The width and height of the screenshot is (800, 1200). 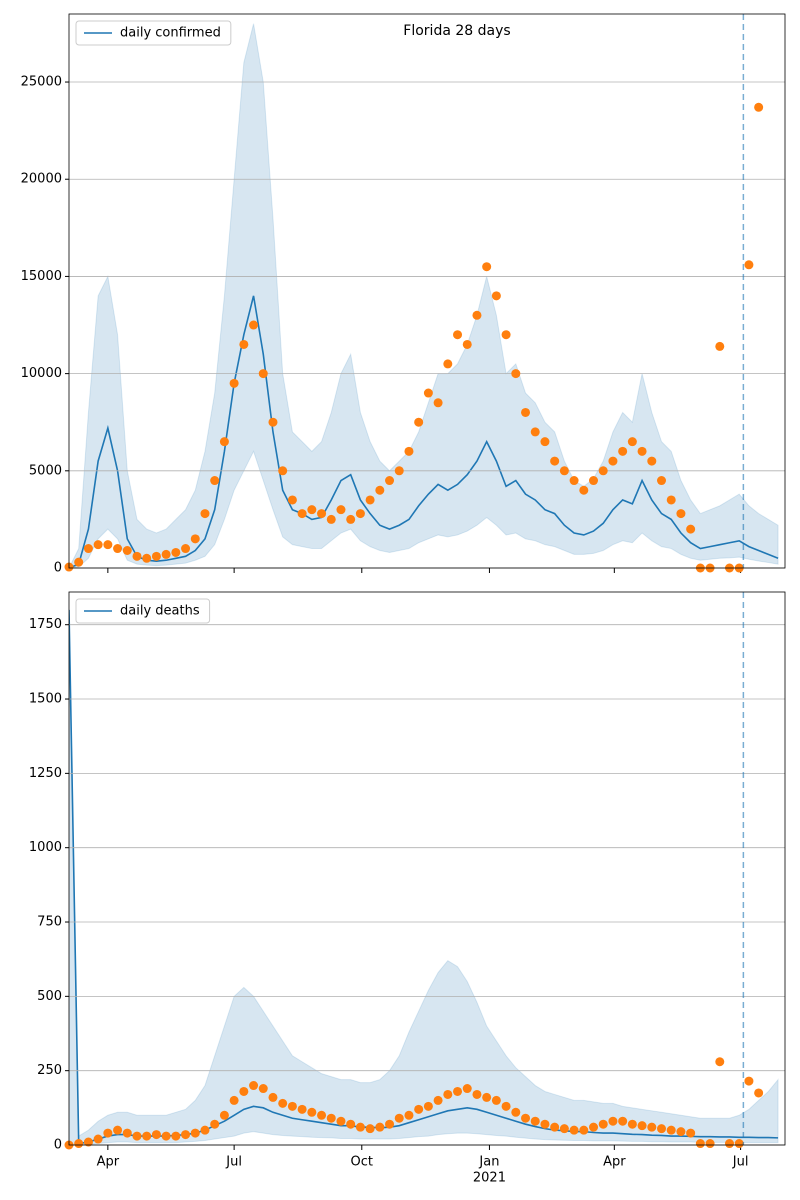 What do you see at coordinates (41, 179) in the screenshot?
I see `y-tick-label: 20000` at bounding box center [41, 179].